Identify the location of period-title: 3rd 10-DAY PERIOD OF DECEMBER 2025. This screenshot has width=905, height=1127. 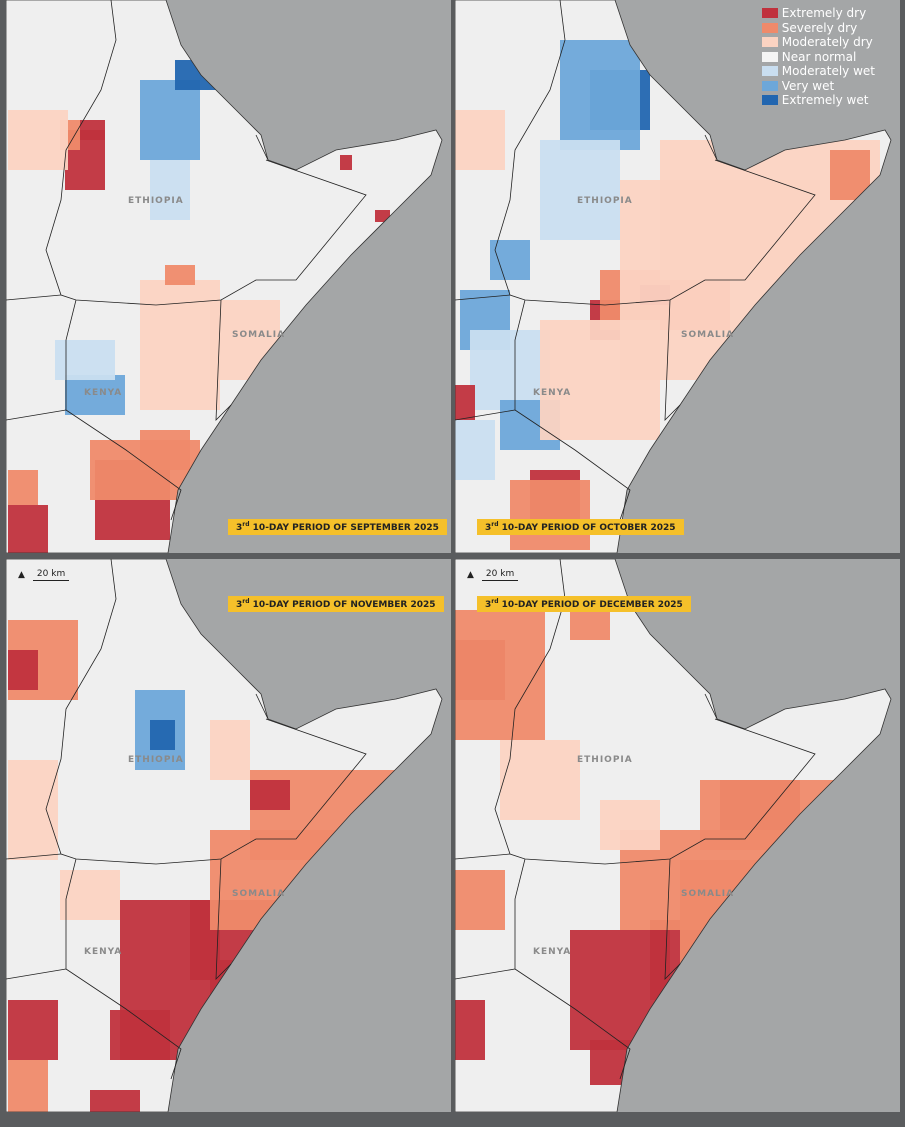
(584, 604).